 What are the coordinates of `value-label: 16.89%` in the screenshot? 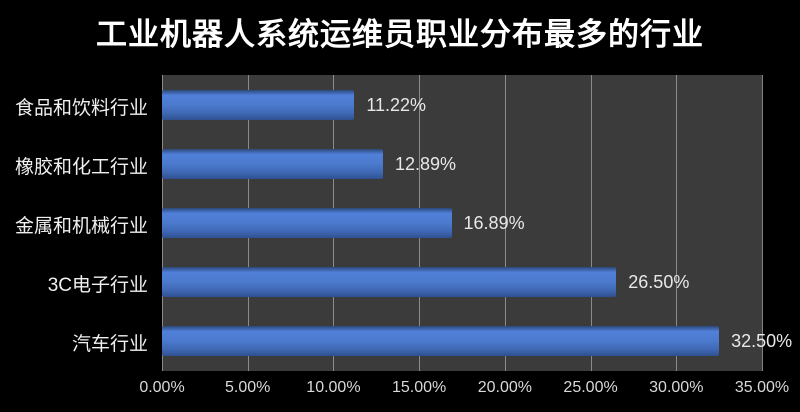 It's located at (494, 222).